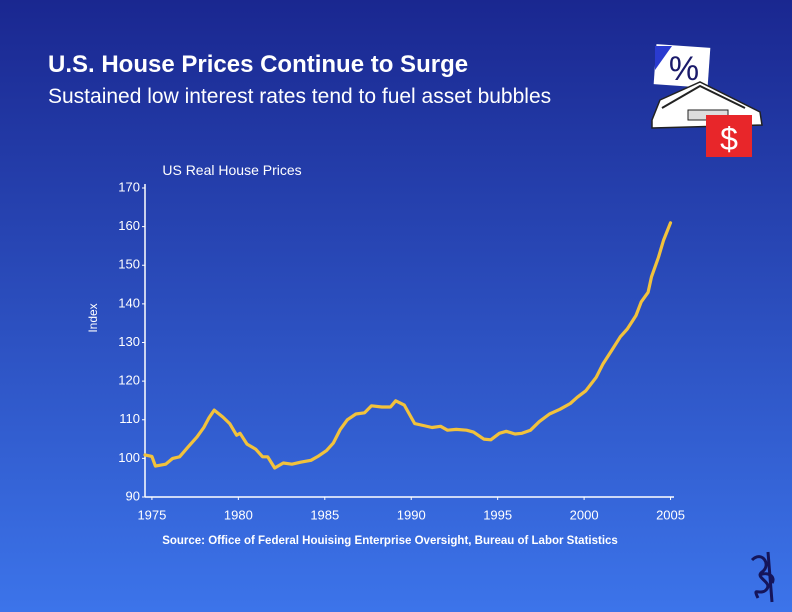 This screenshot has height=612, width=792. What do you see at coordinates (129, 418) in the screenshot?
I see `y-tick-label: 110` at bounding box center [129, 418].